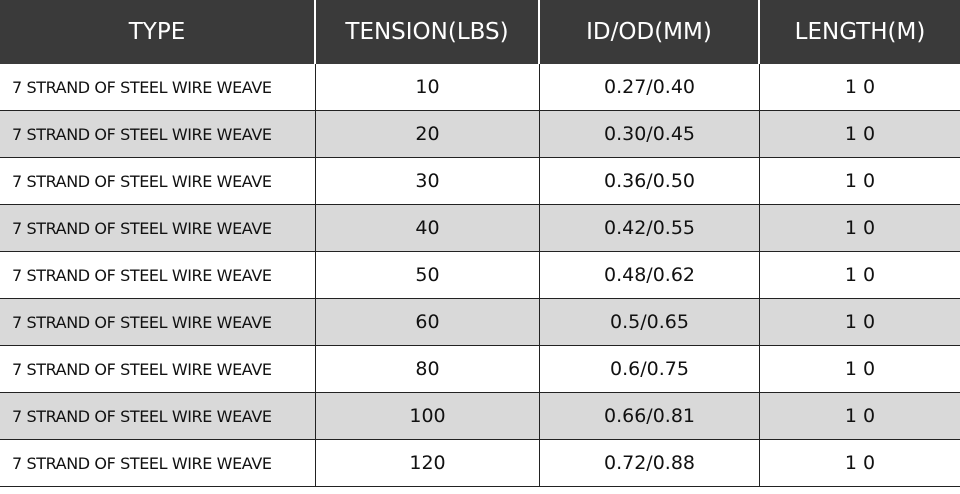 The width and height of the screenshot is (960, 494). I want to click on table-cell: 0.66/0.81, so click(650, 416).